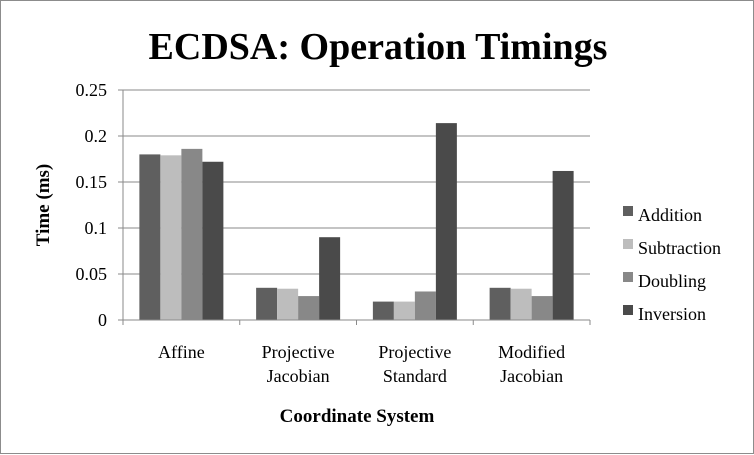 The image size is (754, 455). What do you see at coordinates (96, 228) in the screenshot?
I see `y-tick-label: 0.1` at bounding box center [96, 228].